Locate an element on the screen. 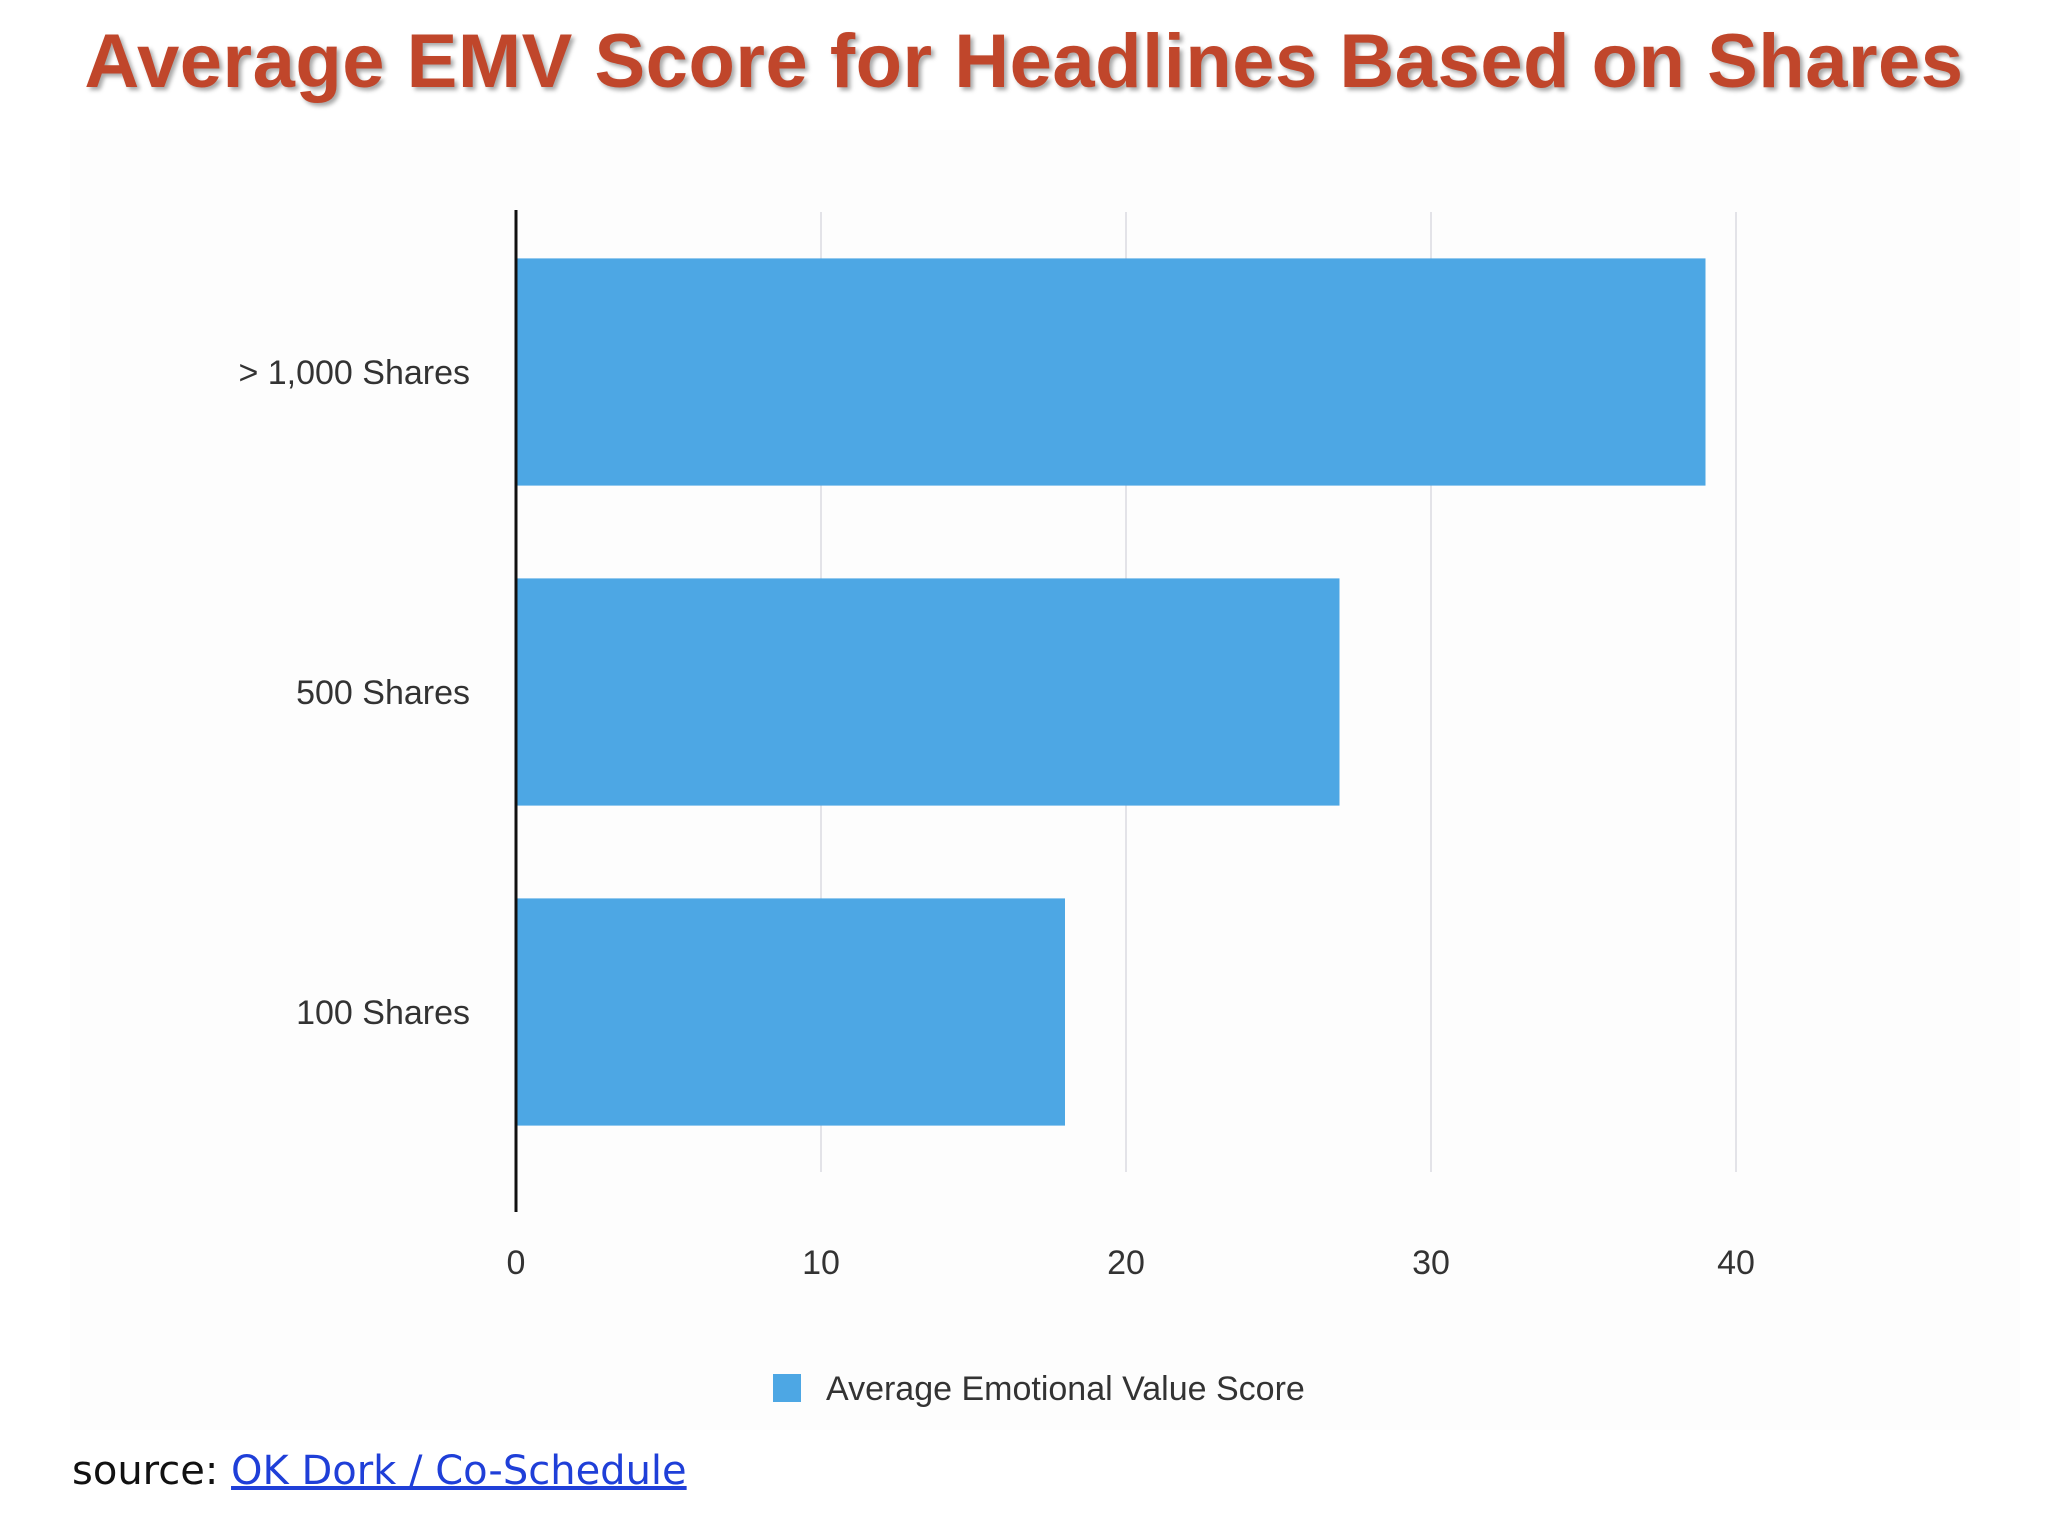  source-citation: source: OK Dork / Co-Schedule is located at coordinates (379, 1471).